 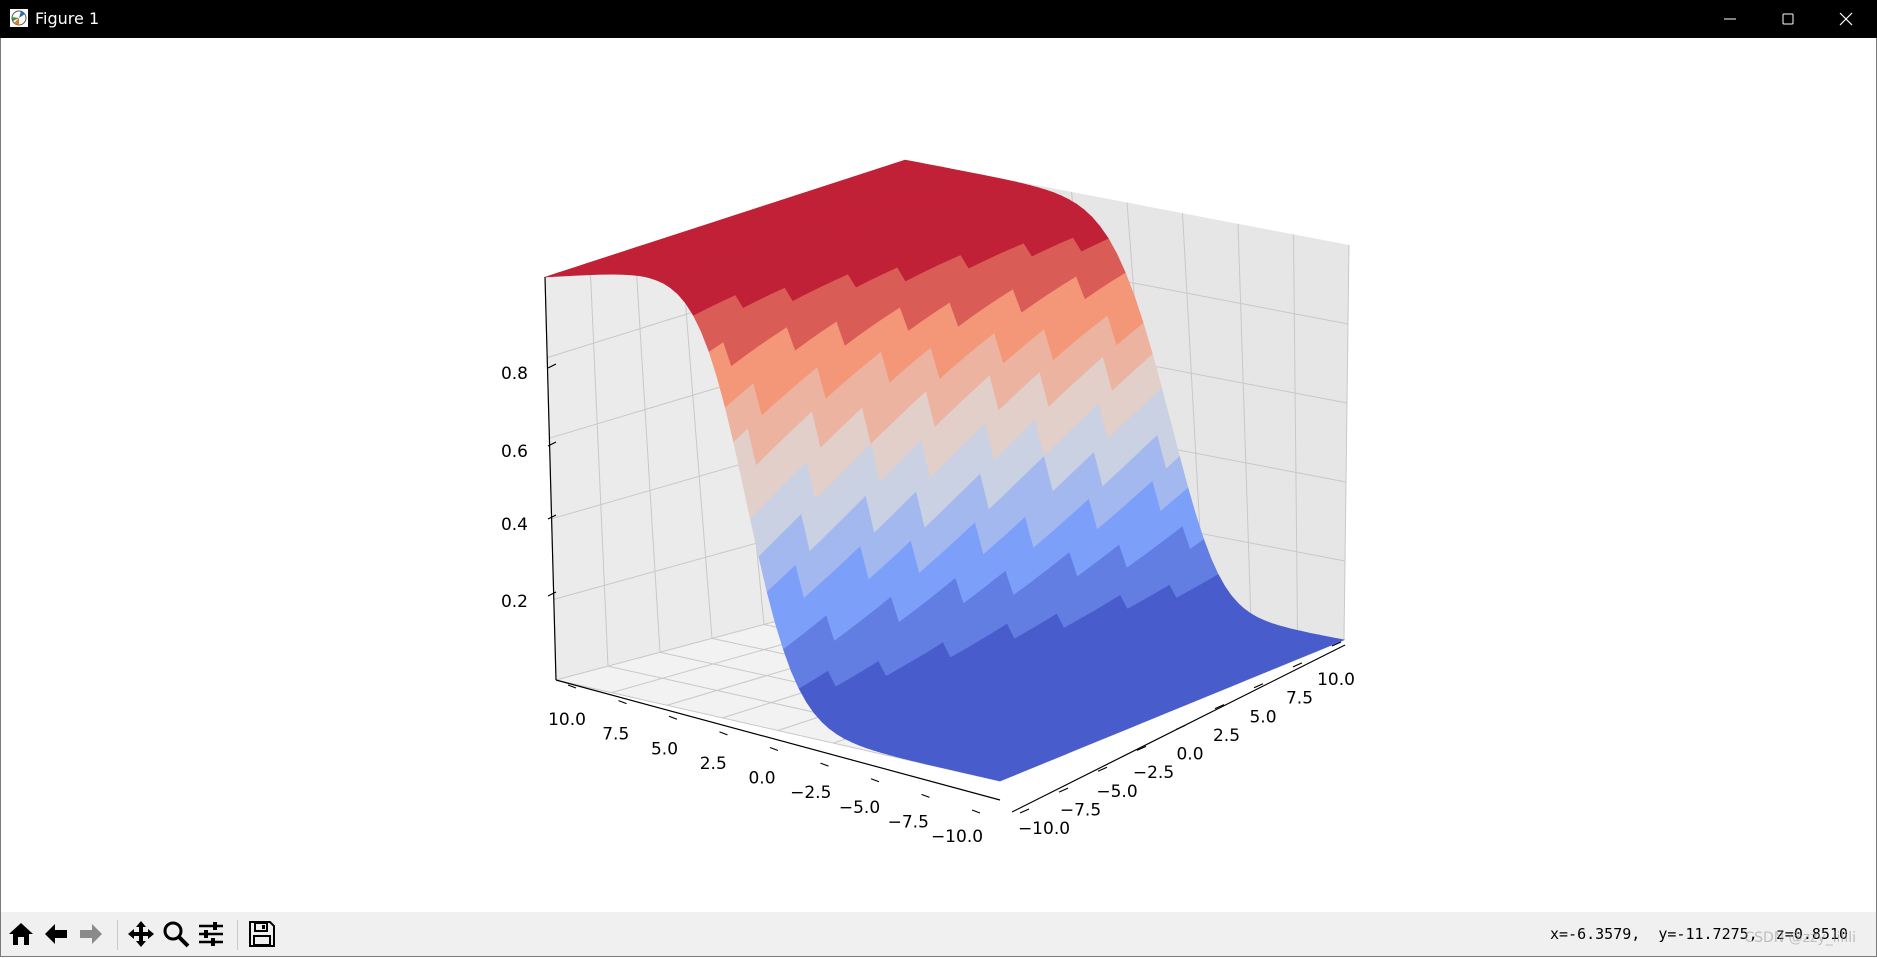 I want to click on floppy-disk-icon, so click(x=262, y=934).